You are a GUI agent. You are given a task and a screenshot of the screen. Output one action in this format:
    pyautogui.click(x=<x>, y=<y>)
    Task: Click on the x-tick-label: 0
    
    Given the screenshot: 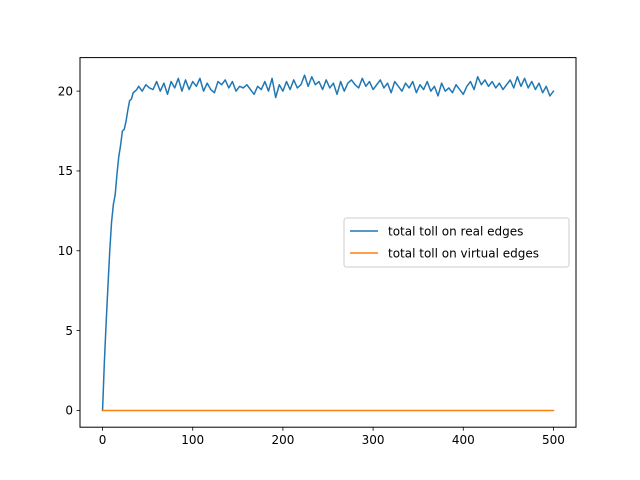 What is the action you would take?
    pyautogui.click(x=103, y=440)
    